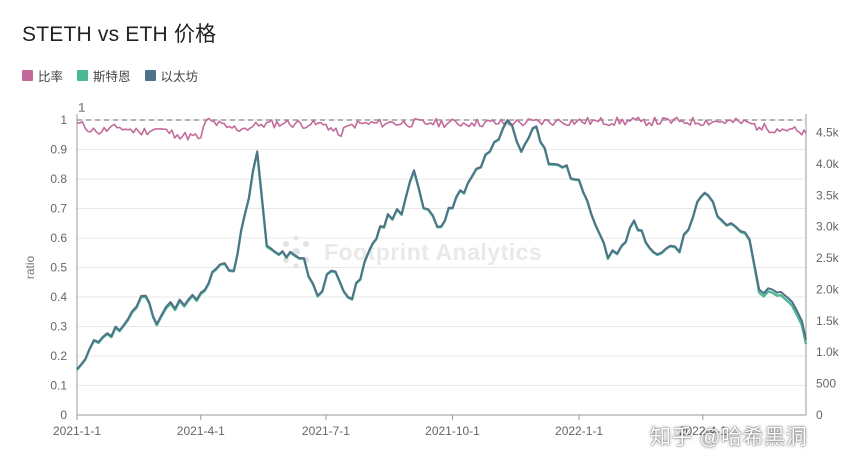  I want to click on legend: 比率 斯特恩 以太坊, so click(110, 75).